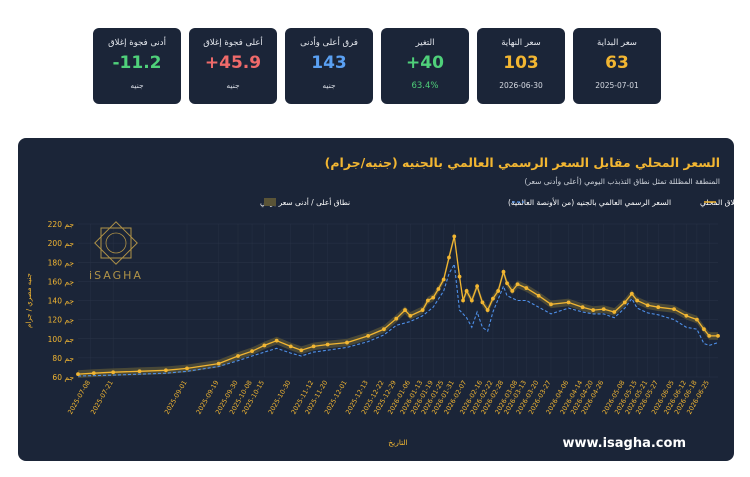  I want to click on legend-label: نطاق أعلى / أدنى سعر يومي, so click(305, 202).